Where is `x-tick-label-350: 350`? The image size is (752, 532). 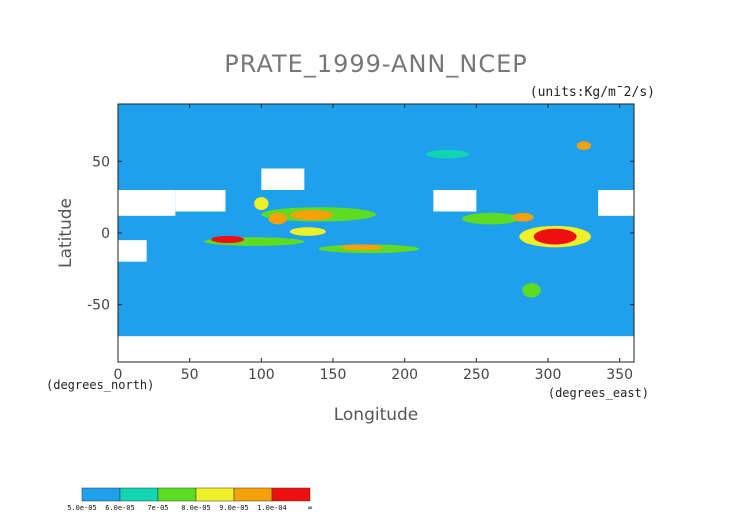
x-tick-label-350: 350 is located at coordinates (619, 375).